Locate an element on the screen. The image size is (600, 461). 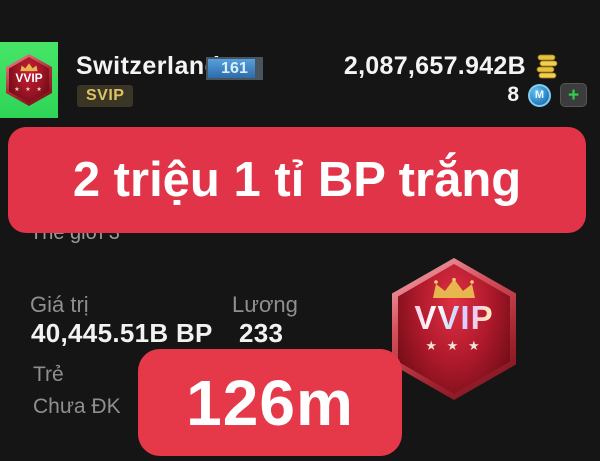
vvip-badge-label: VVIP is located at coordinates (454, 317).